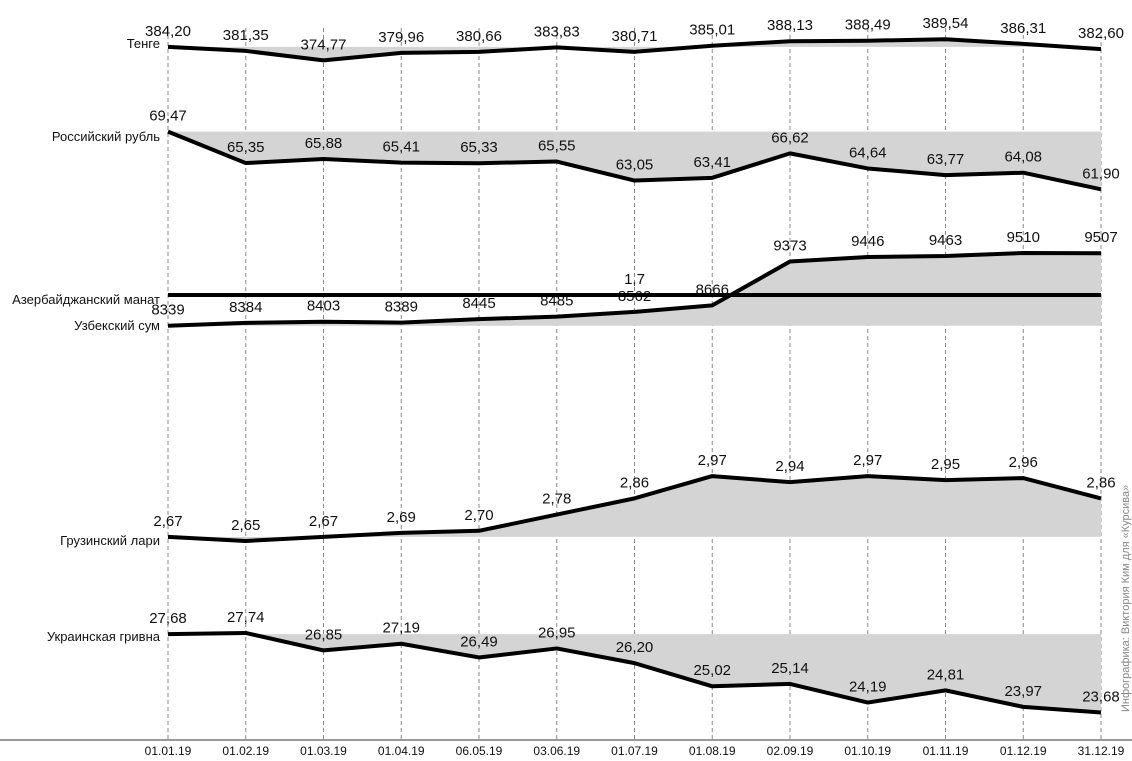 The image size is (1132, 761). What do you see at coordinates (168, 751) in the screenshot?
I see `x-tick-label: 01.01.19` at bounding box center [168, 751].